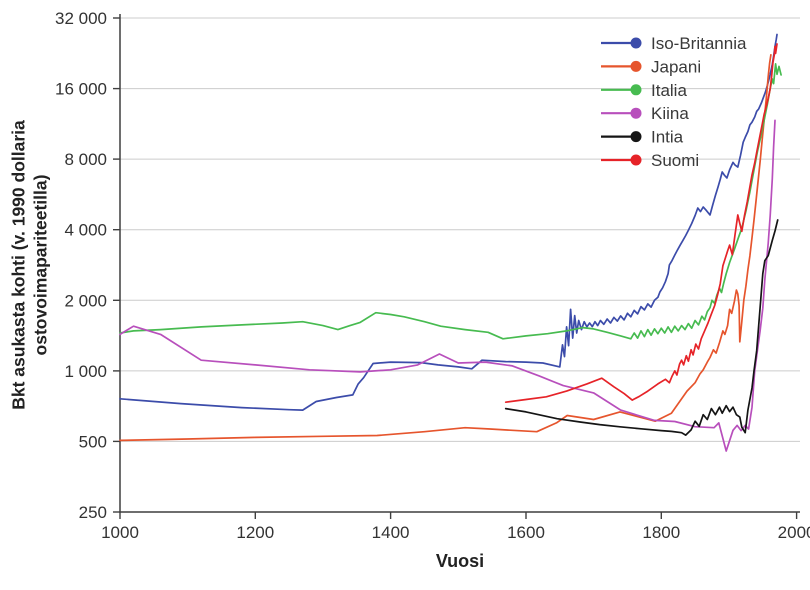 The width and height of the screenshot is (810, 590). Describe the element at coordinates (670, 113) in the screenshot. I see `legend-label-kiina: Kiina` at that location.